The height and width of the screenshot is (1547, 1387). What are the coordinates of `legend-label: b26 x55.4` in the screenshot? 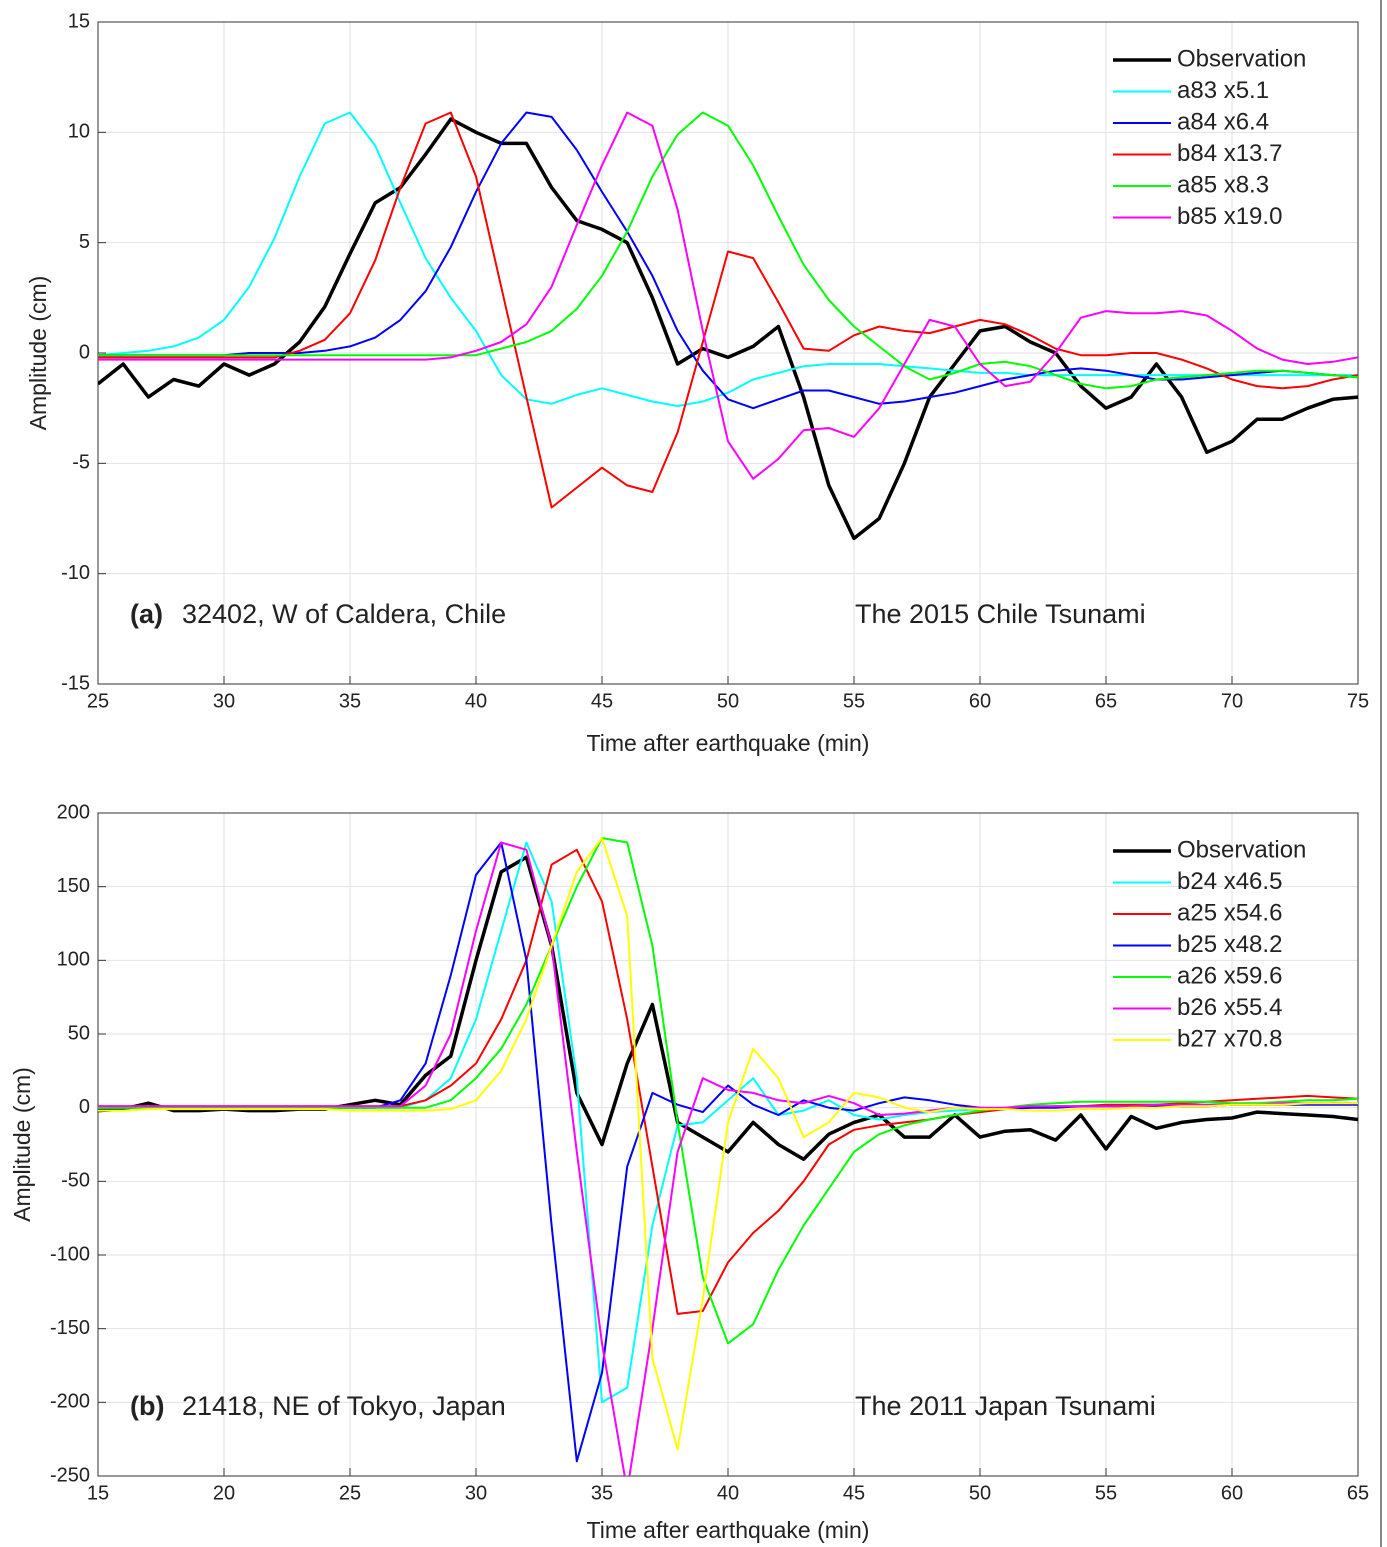 It's located at (1229, 1007).